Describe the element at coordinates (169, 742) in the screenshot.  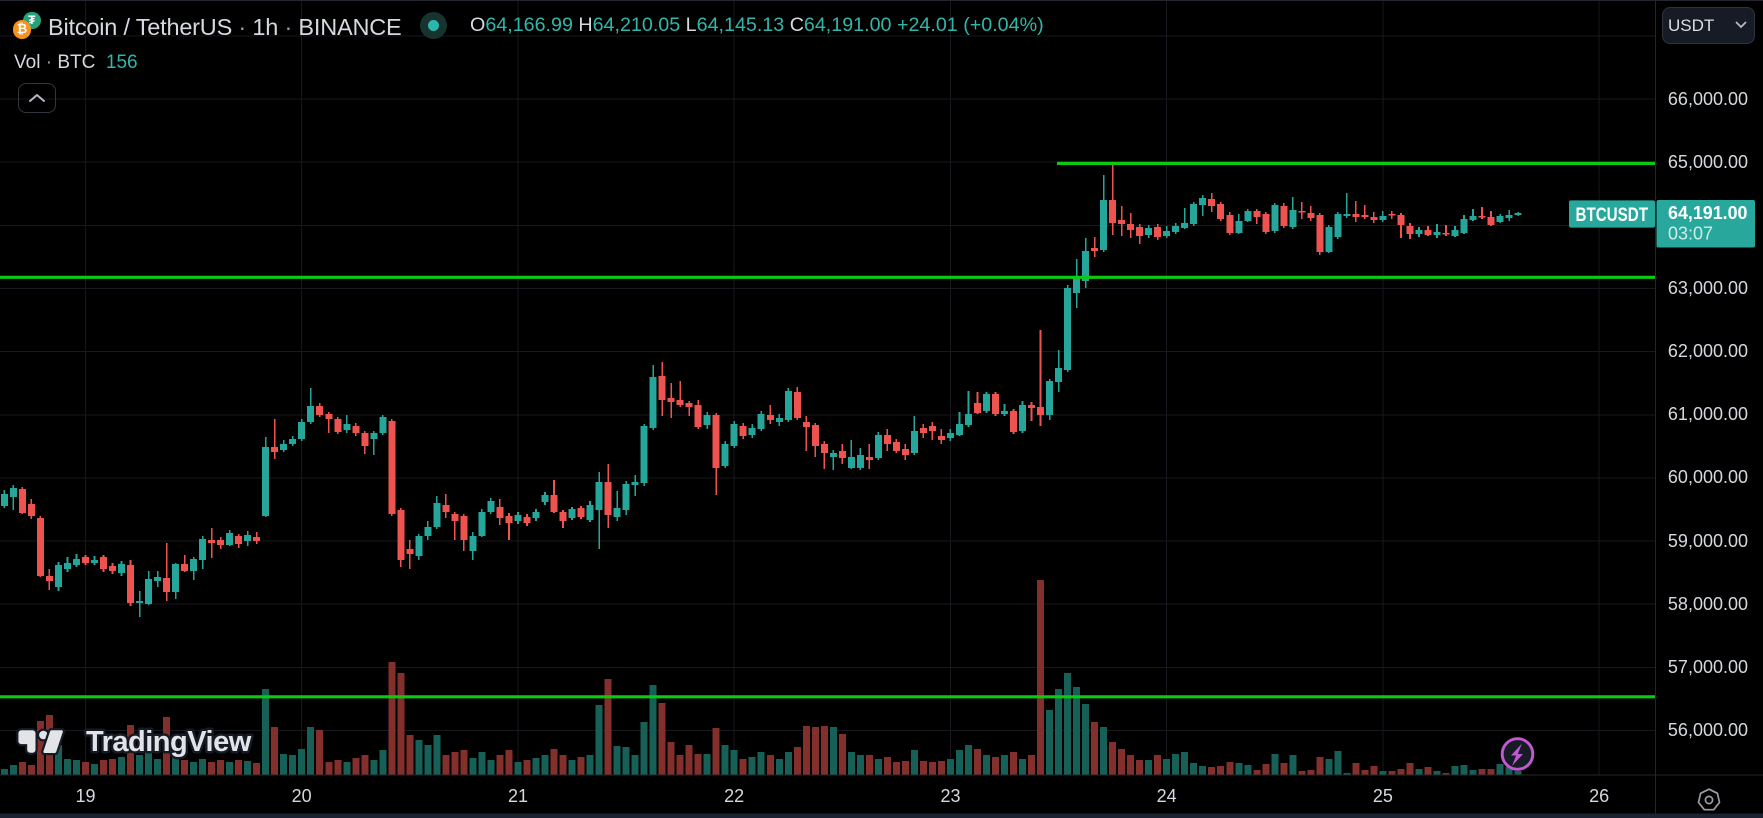
I see `svg-text: TradingView` at that location.